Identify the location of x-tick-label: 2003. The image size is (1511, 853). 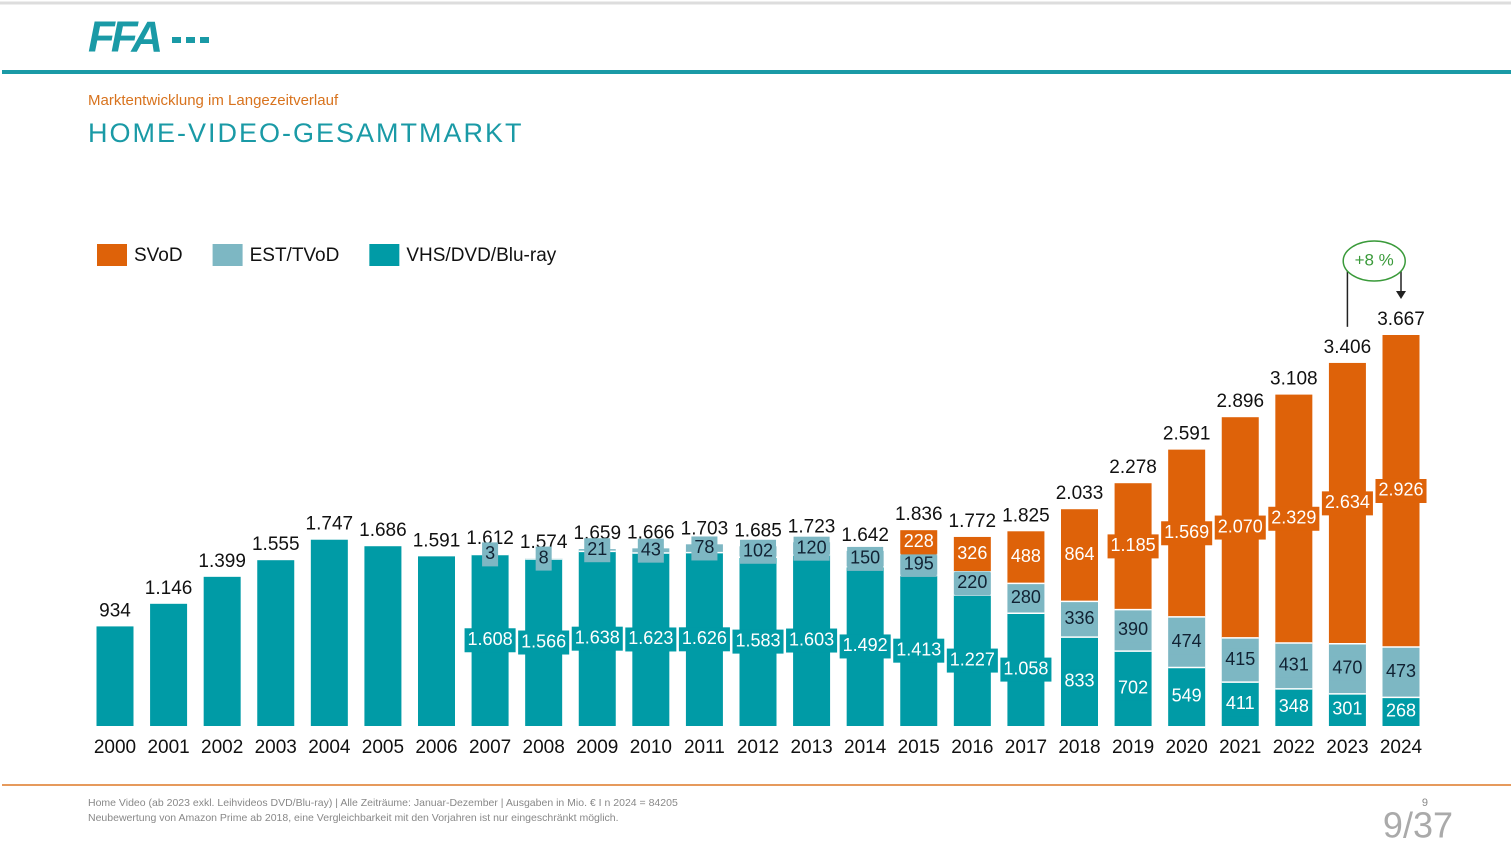
(276, 747).